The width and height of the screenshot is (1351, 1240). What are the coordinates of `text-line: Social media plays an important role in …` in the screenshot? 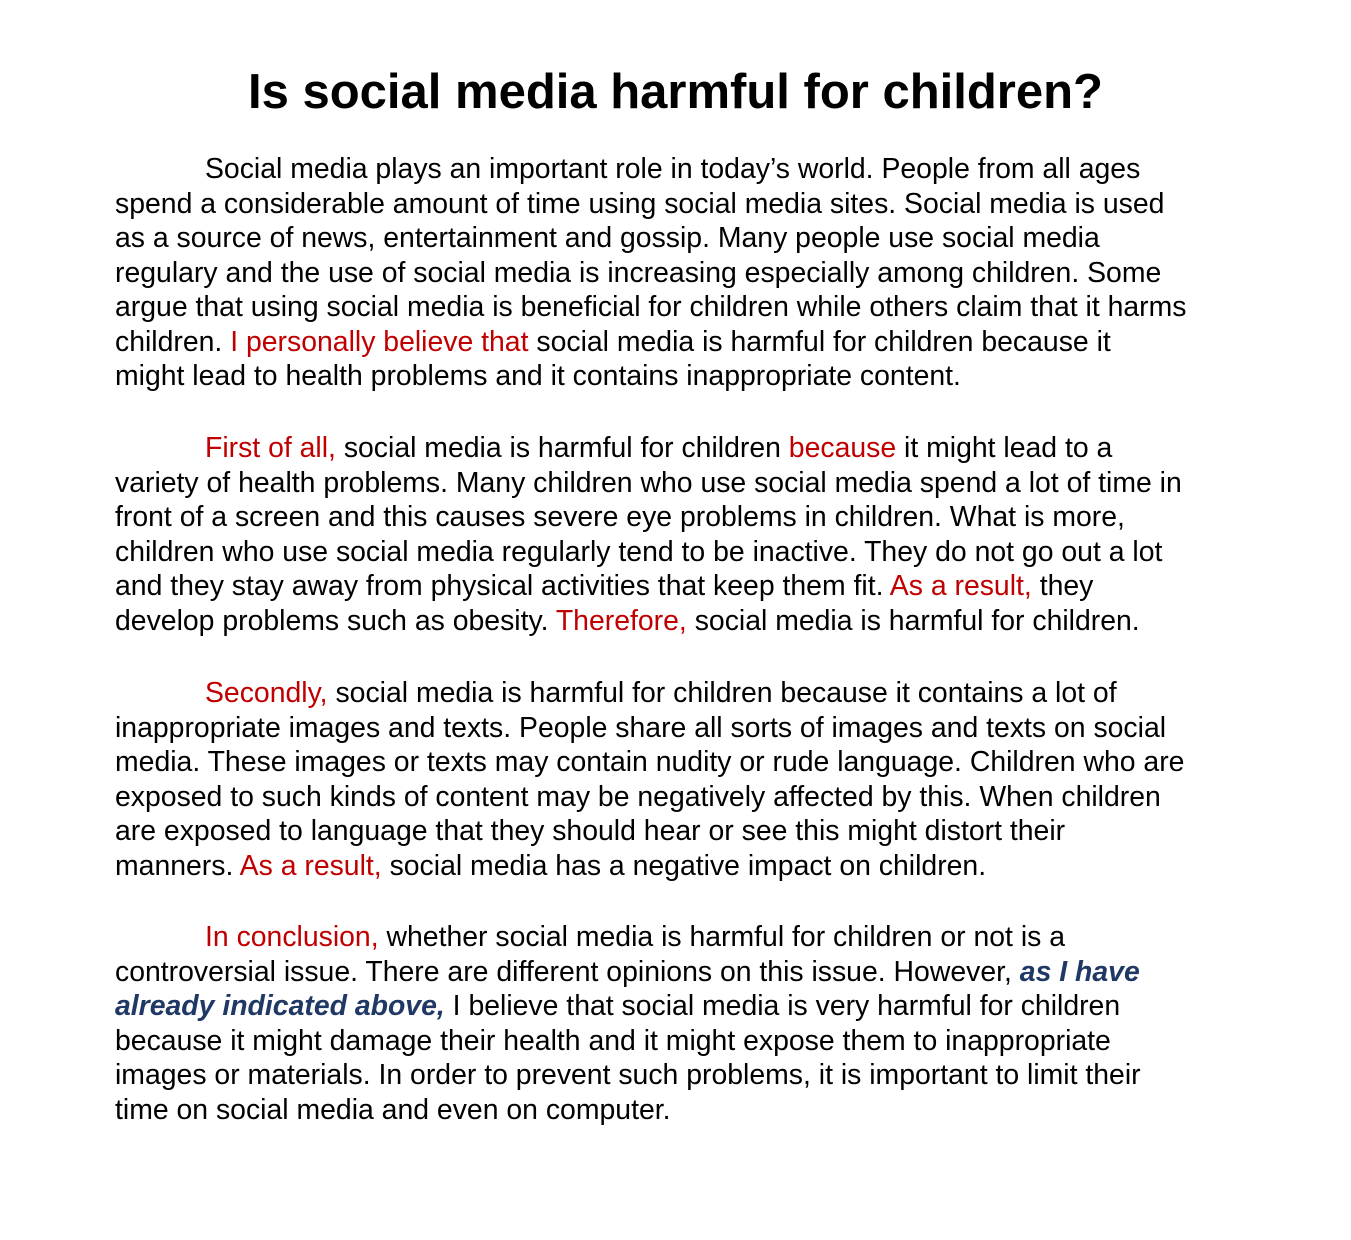 It's located at (682, 169).